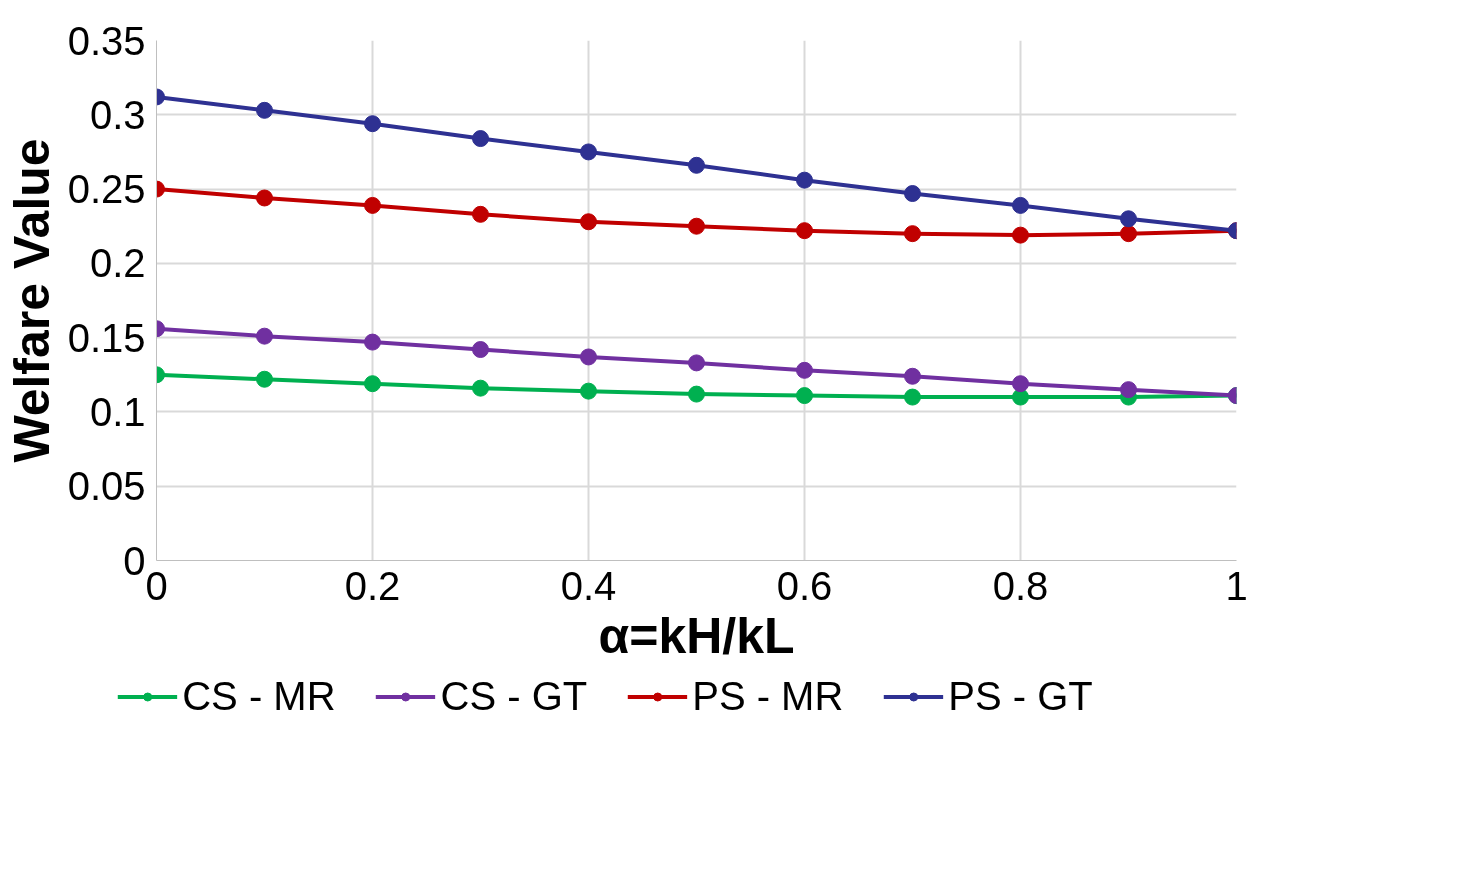 This screenshot has height=892, width=1477. What do you see at coordinates (588, 585) in the screenshot?
I see `x-tick-label: 0.4` at bounding box center [588, 585].